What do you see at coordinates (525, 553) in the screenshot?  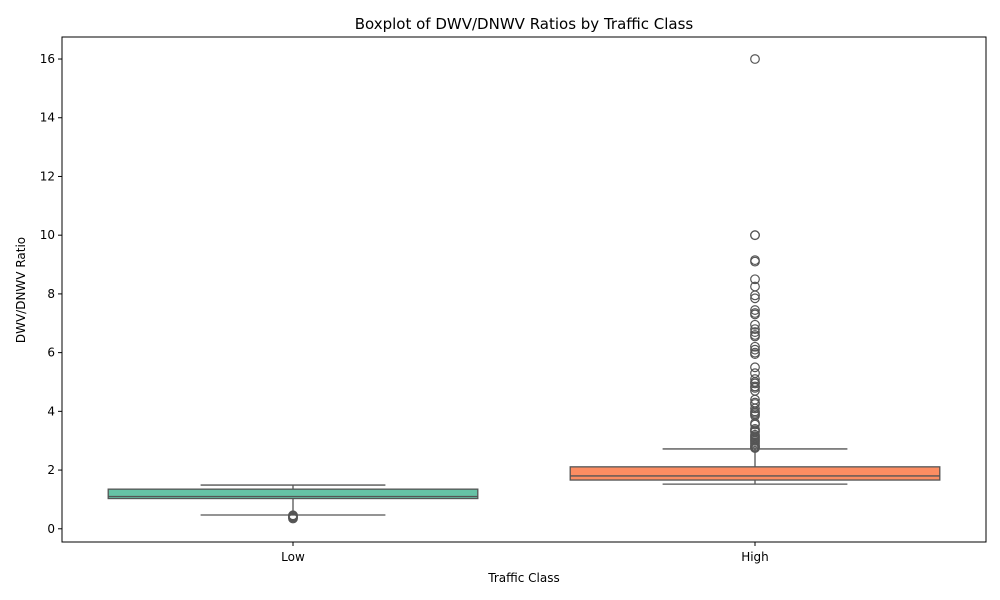 I see `x-axis: Low High` at bounding box center [525, 553].